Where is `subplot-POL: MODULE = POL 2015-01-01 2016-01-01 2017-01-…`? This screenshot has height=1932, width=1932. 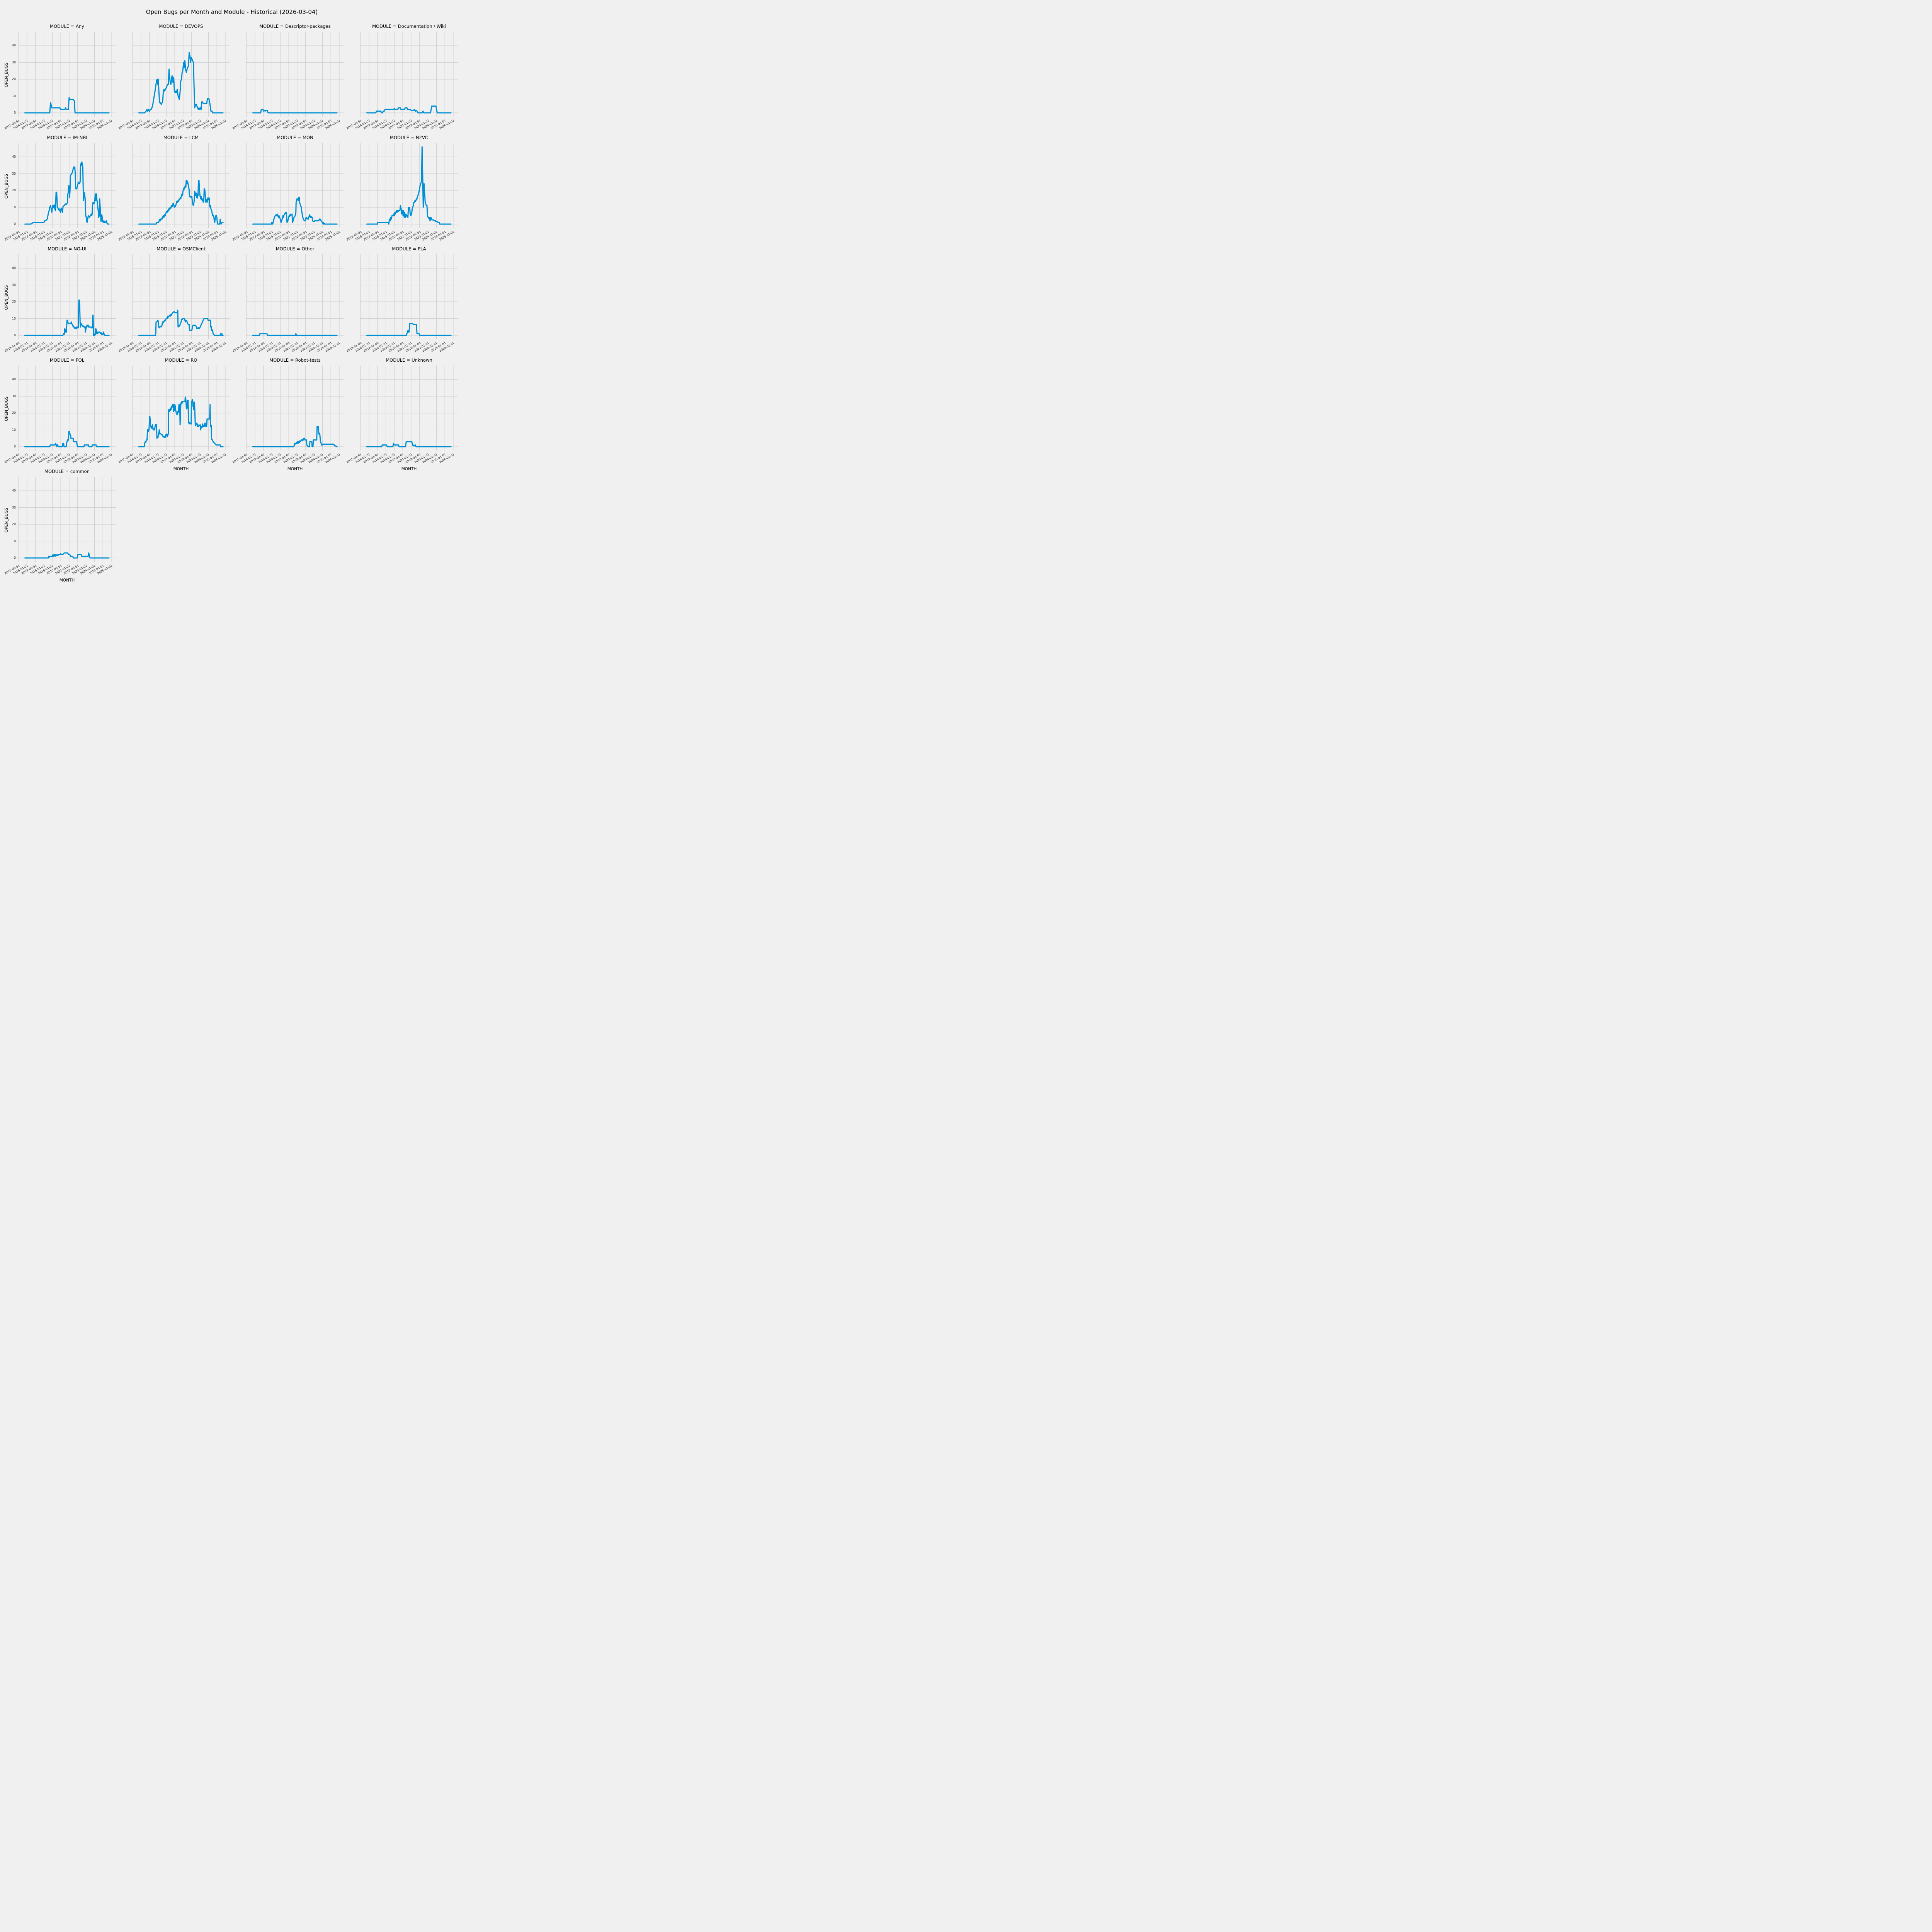 subplot-POL: MODULE = POL 2015-01-01 2016-01-01 2017-01-… is located at coordinates (60, 411).